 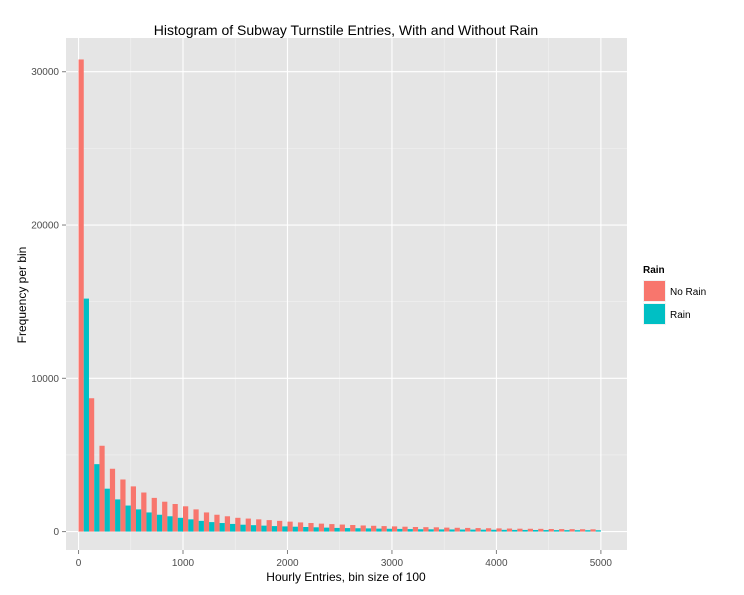 What do you see at coordinates (344, 559) in the screenshot?
I see `x-axis-ticks: 0 1000 2000 3000 4000 5000` at bounding box center [344, 559].